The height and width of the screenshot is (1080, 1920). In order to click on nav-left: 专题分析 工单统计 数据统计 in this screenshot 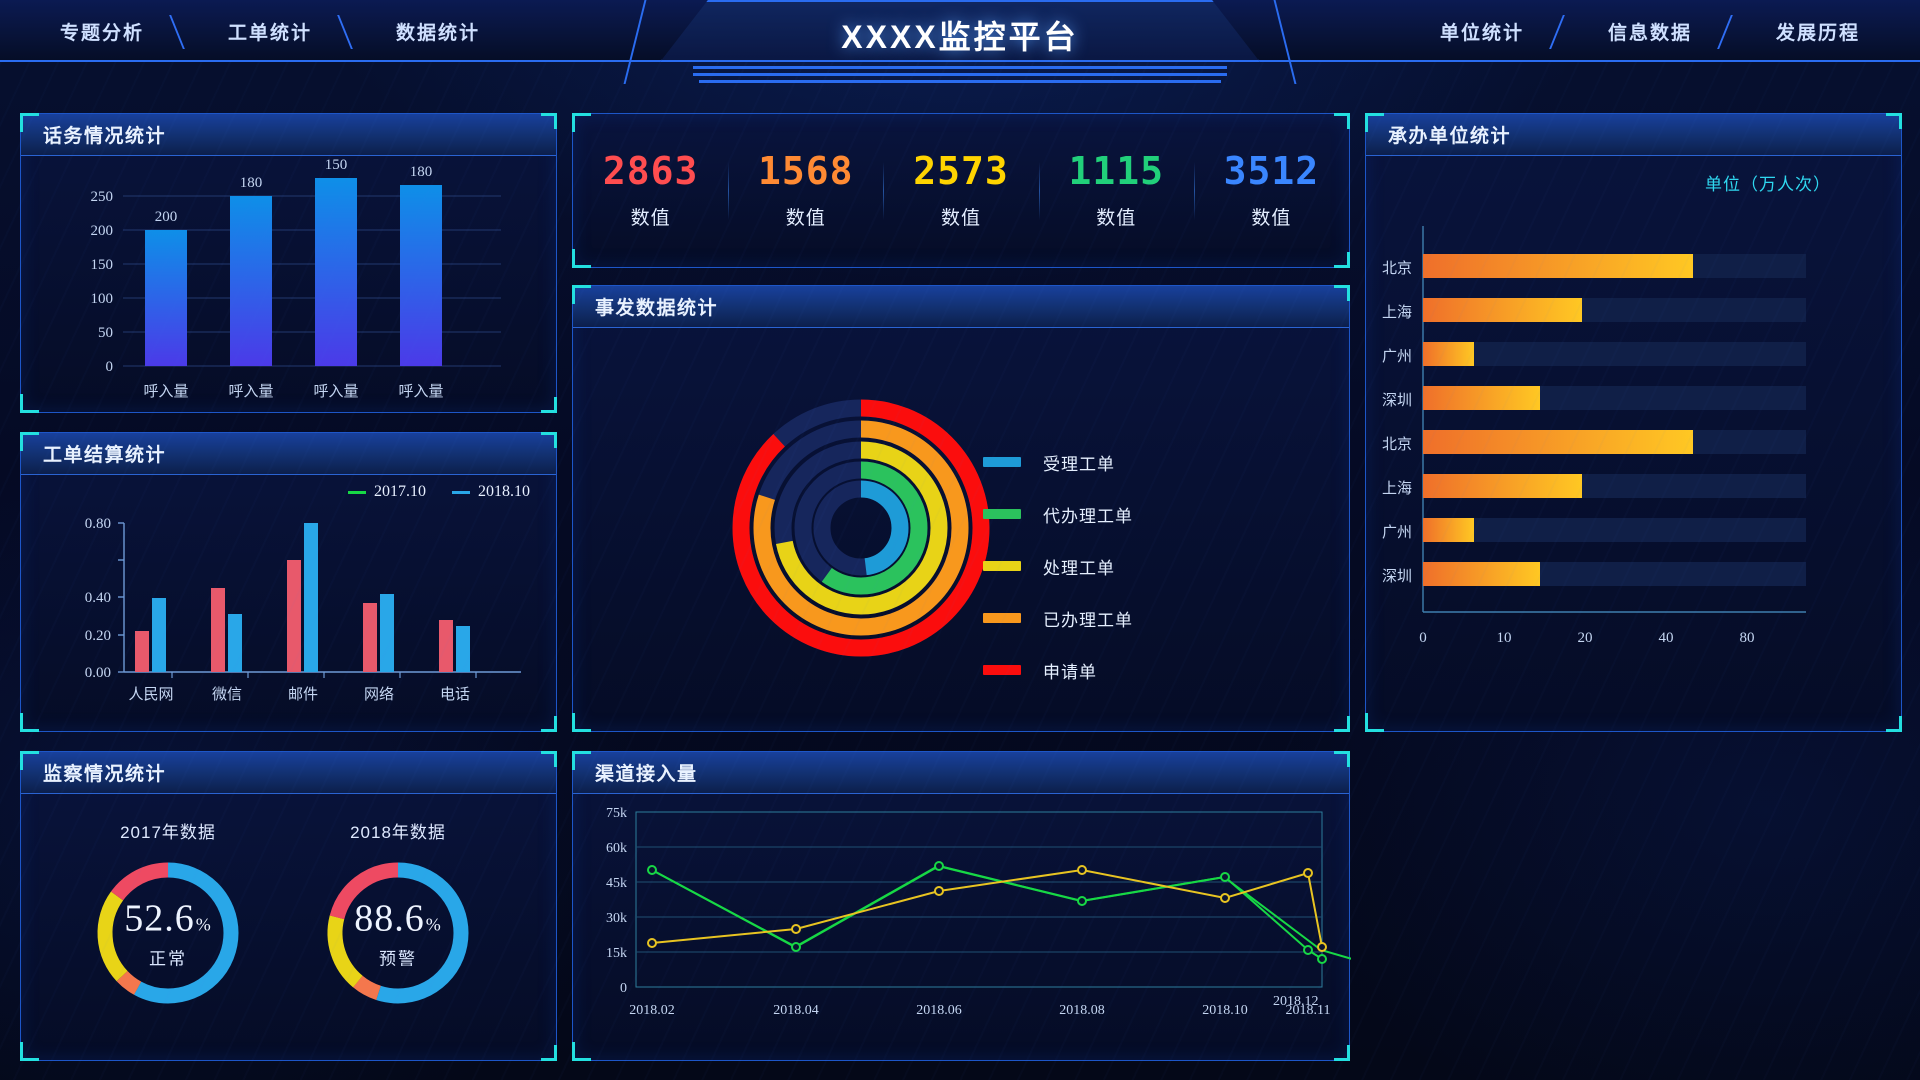, I will do `click(270, 31)`.